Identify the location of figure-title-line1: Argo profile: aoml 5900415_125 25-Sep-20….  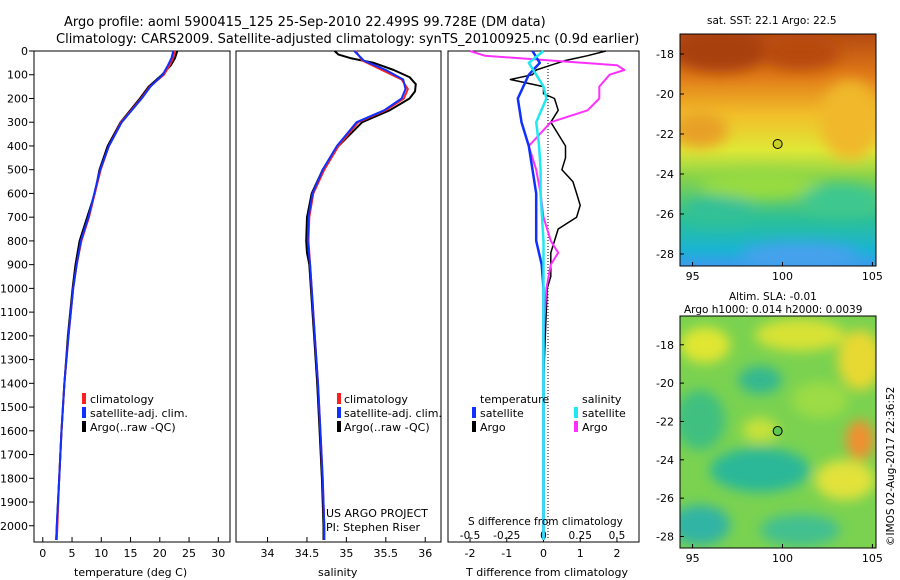
(305, 22).